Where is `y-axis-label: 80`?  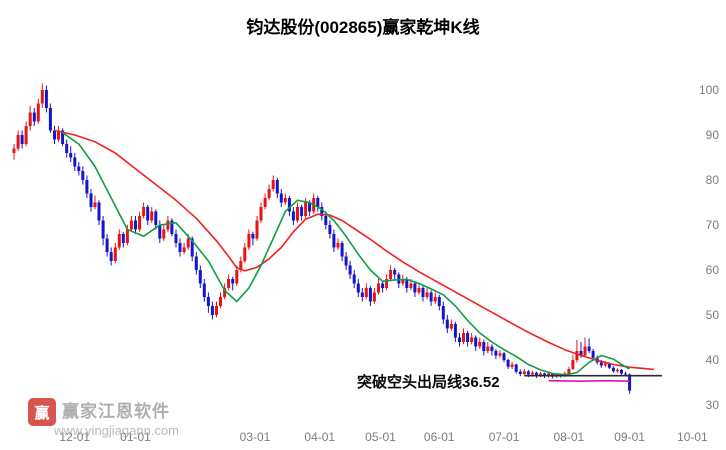
y-axis-label: 80 is located at coordinates (712, 180).